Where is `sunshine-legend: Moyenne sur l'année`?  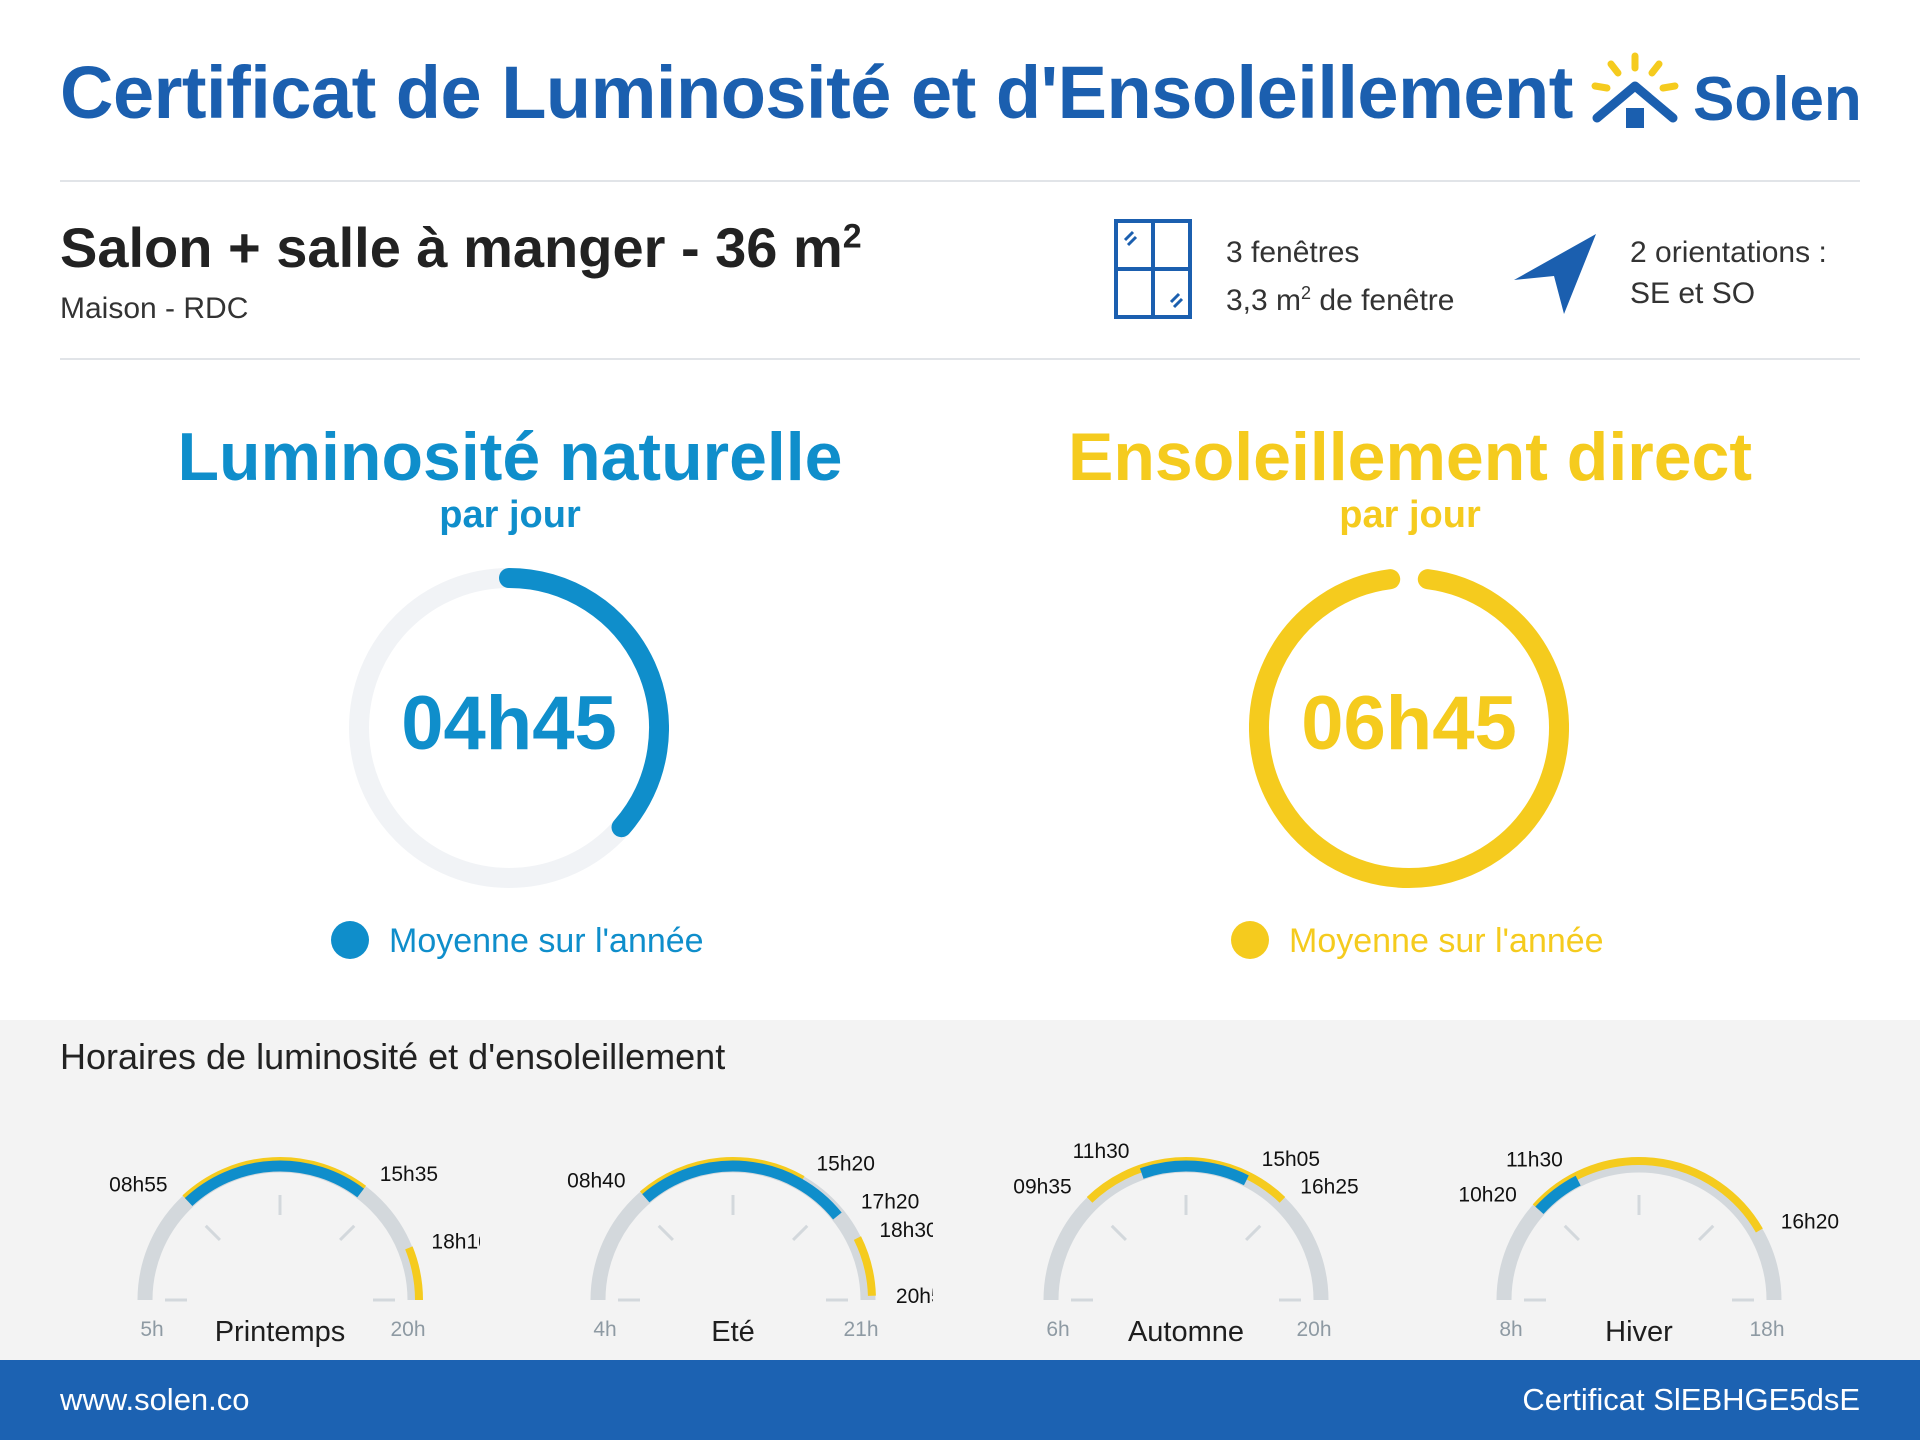
sunshine-legend: Moyenne sur l'année is located at coordinates (1417, 941).